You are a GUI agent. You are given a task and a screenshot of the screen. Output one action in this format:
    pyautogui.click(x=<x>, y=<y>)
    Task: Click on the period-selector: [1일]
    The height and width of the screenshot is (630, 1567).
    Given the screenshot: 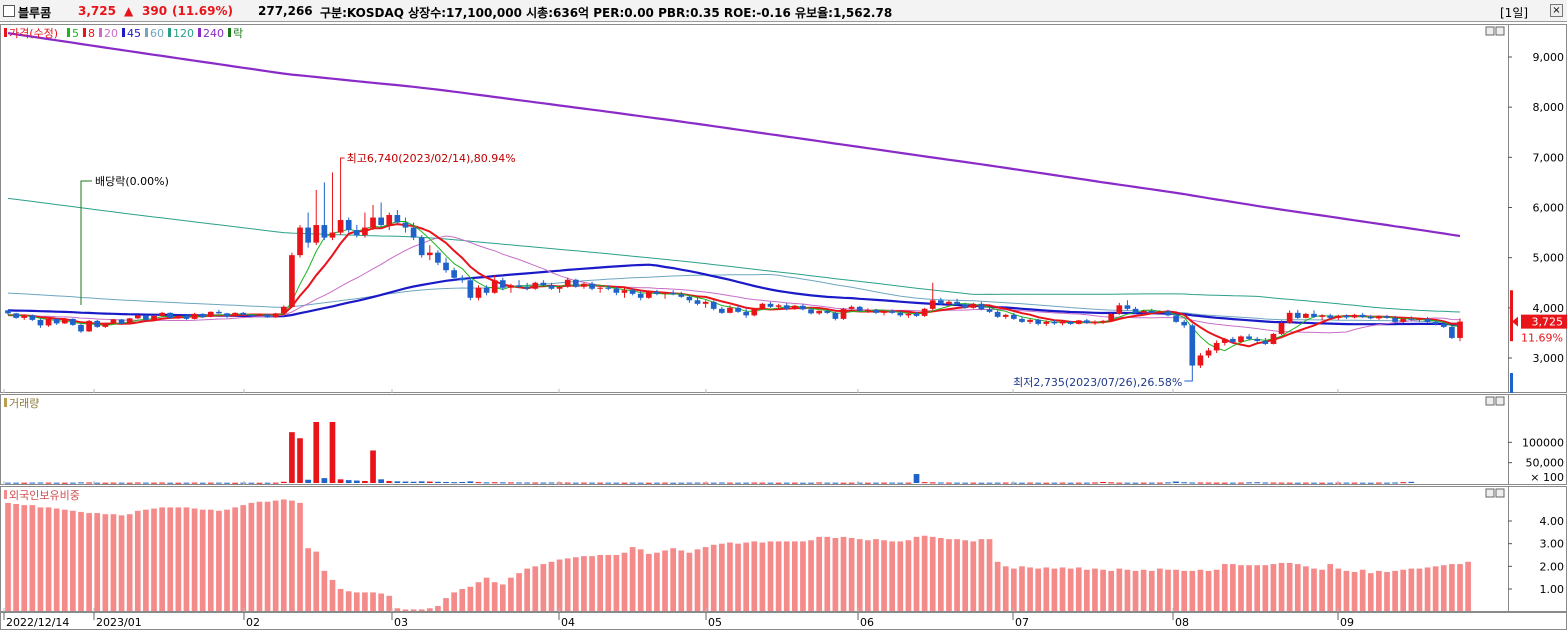 What is the action you would take?
    pyautogui.click(x=1514, y=13)
    